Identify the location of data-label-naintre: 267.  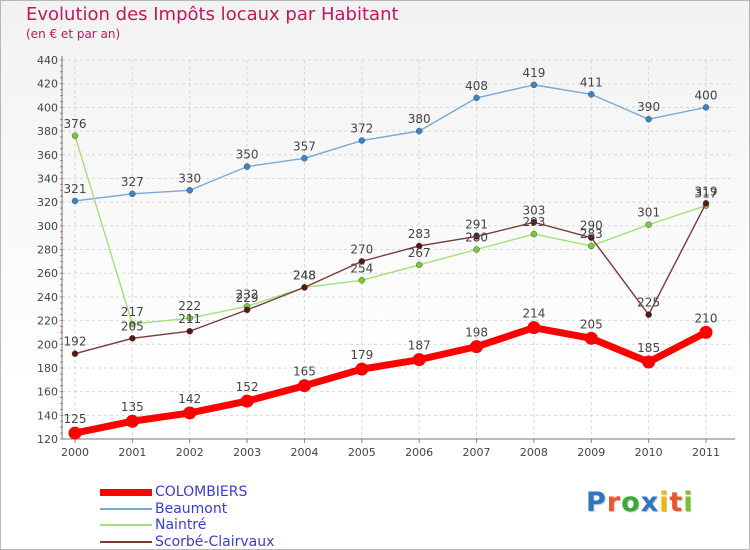
(419, 253).